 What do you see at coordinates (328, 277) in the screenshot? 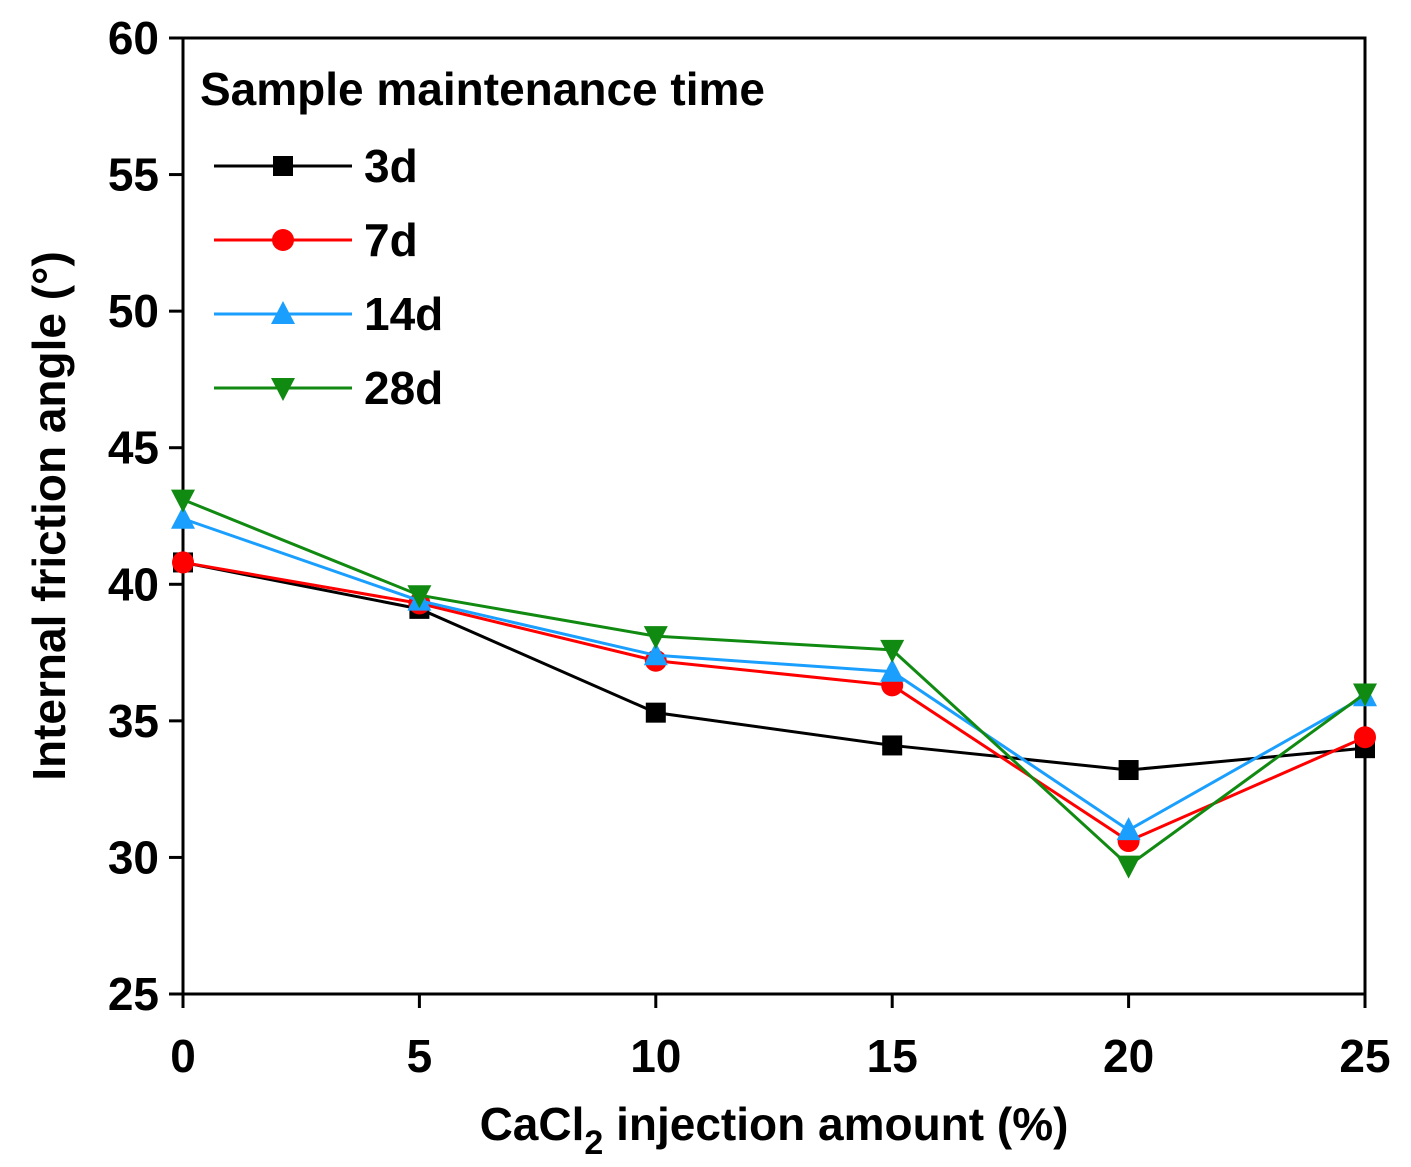
I see `legend: 3d 7d 14d 28d` at bounding box center [328, 277].